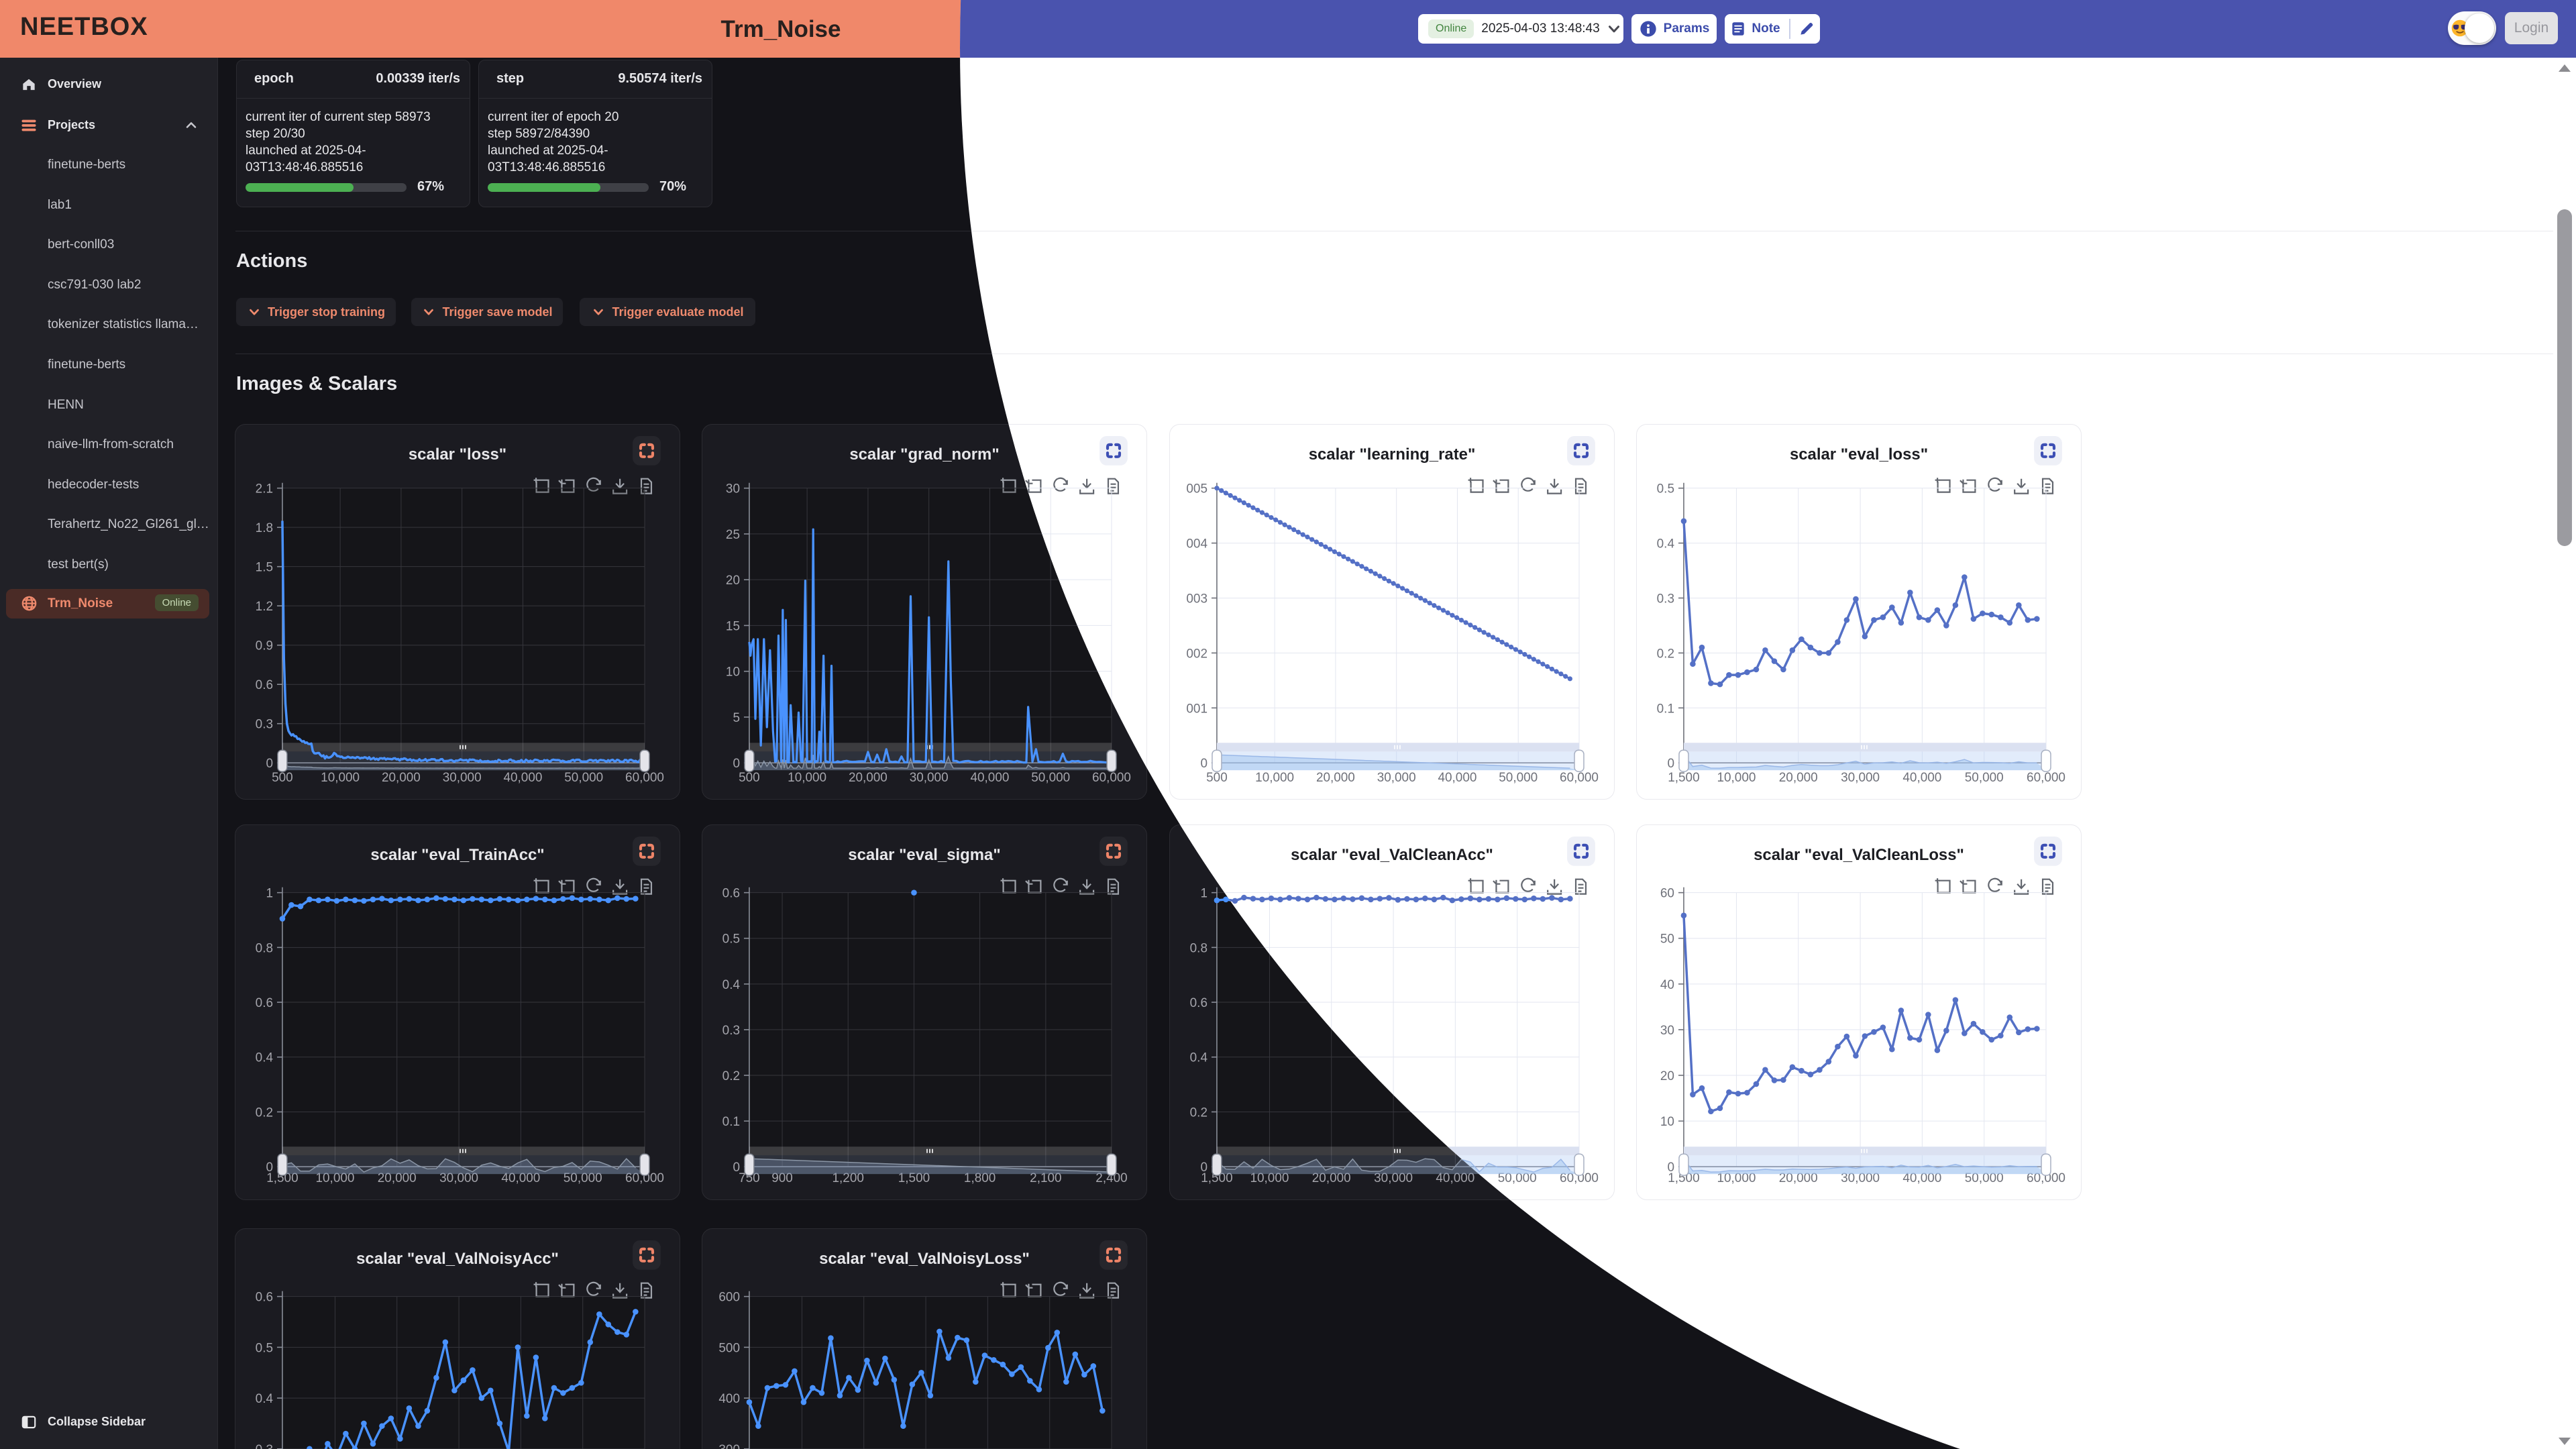 Image resolution: width=2576 pixels, height=1449 pixels. What do you see at coordinates (457, 454) in the screenshot?
I see `svg-text: scalar "loss"` at bounding box center [457, 454].